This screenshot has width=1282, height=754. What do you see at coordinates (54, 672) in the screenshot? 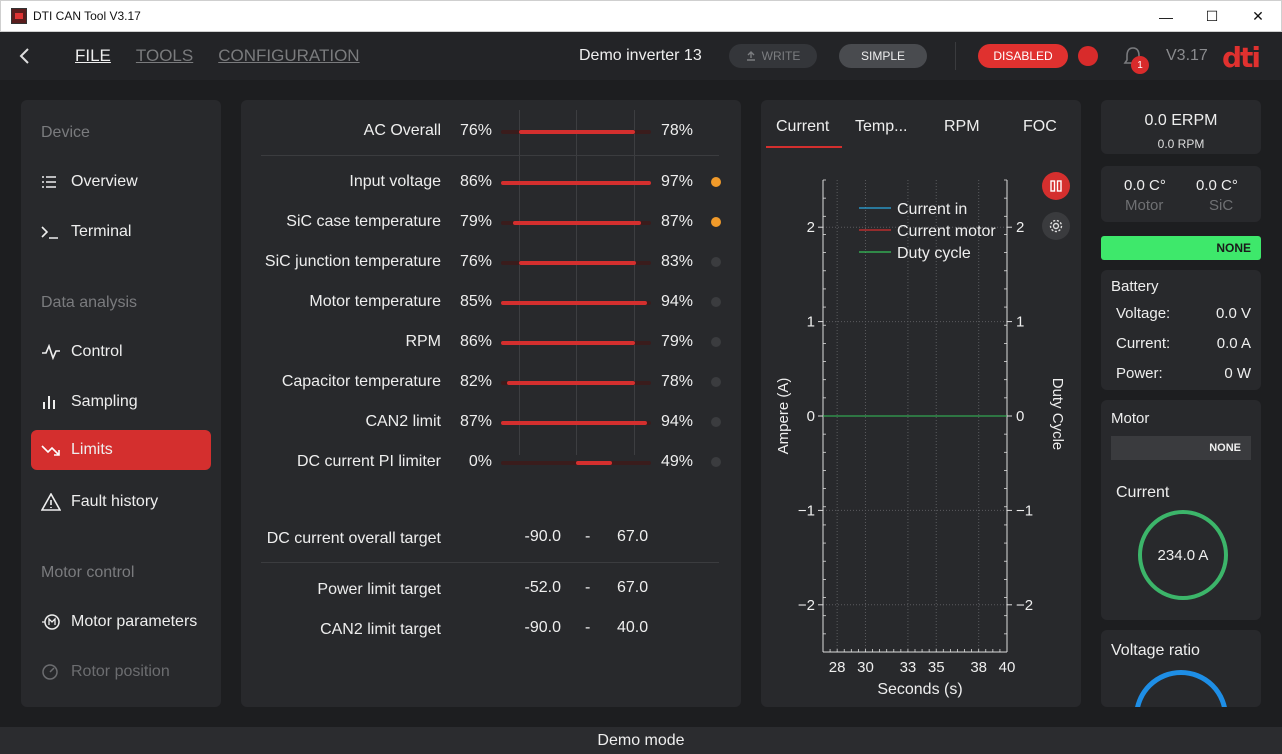
I see `rotor-icon` at bounding box center [54, 672].